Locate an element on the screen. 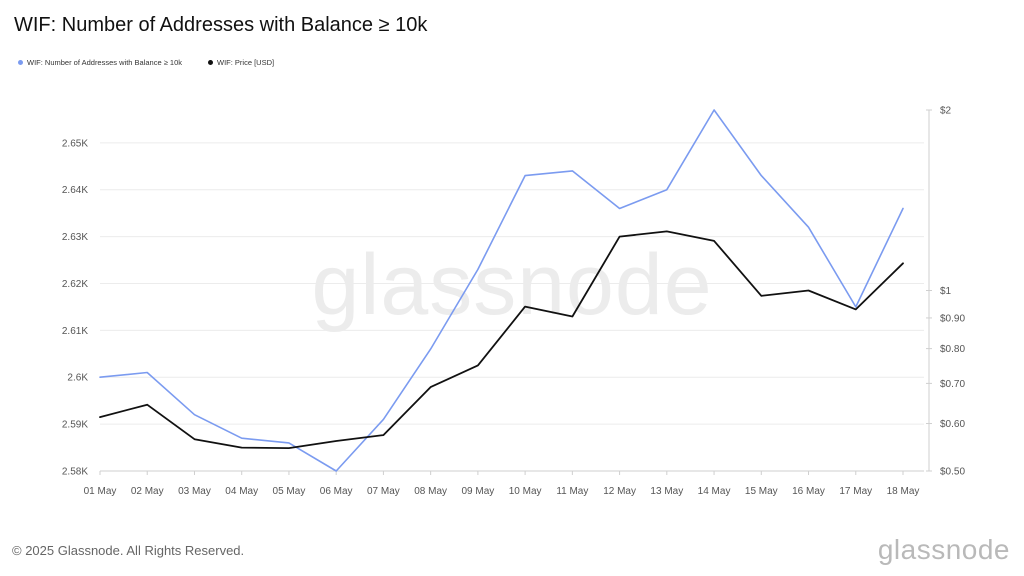  x-axis-tick-label: 13 May is located at coordinates (666, 491).